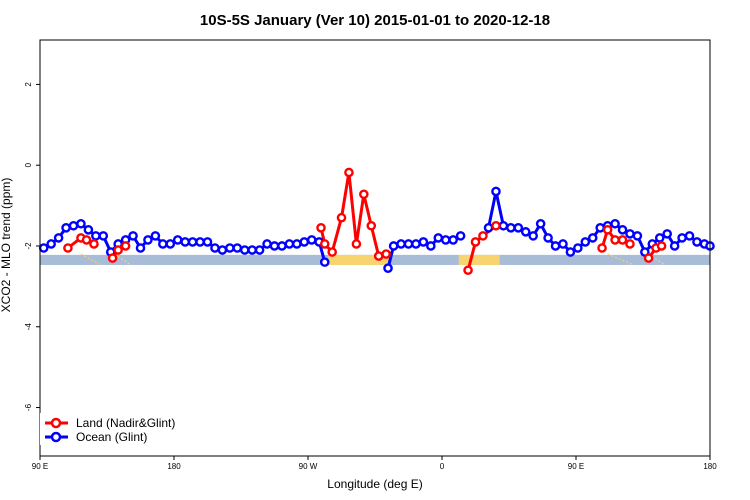 The image size is (750, 500). I want to click on x-tick-label-0: 90 E, so click(40, 466).